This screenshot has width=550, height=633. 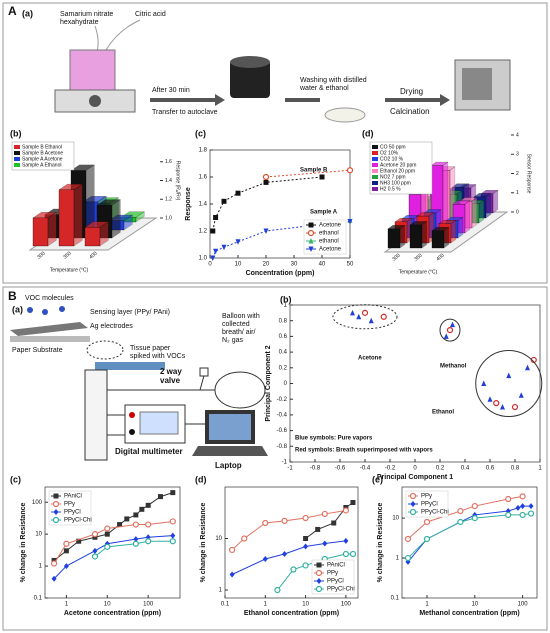 I want to click on legend-label: Sample A Acetone, so click(x=42, y=159).